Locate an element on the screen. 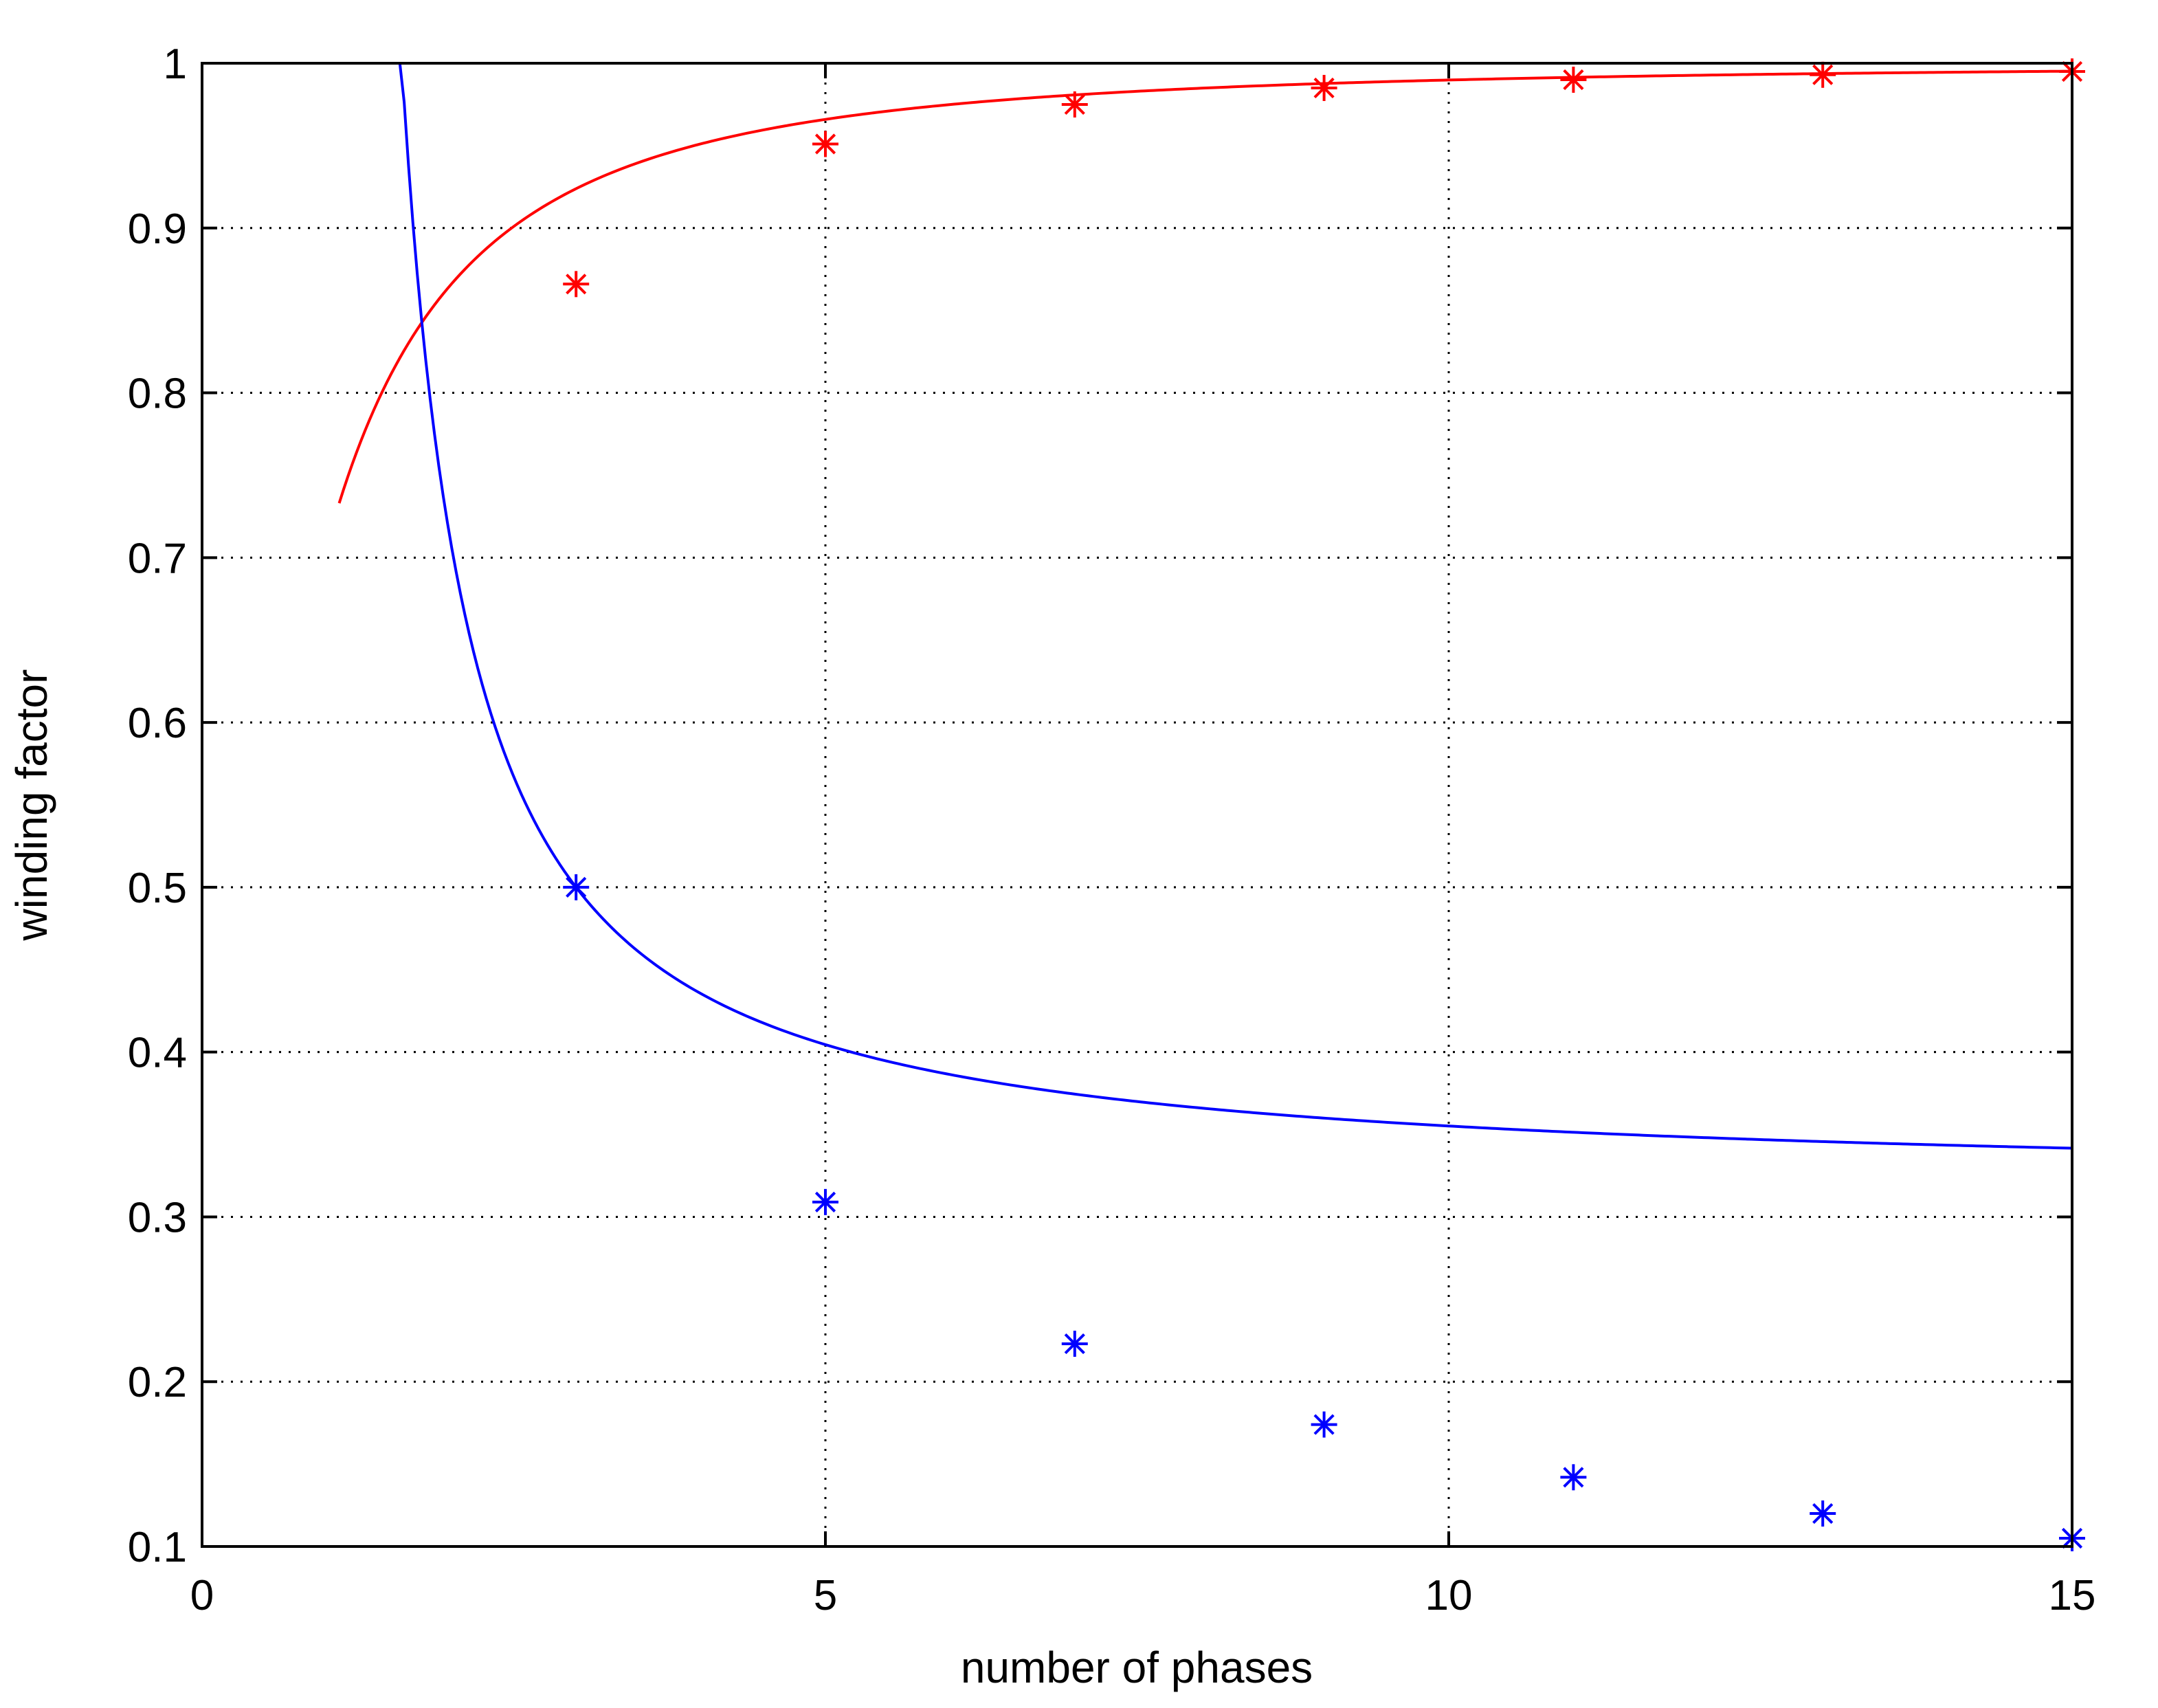 The height and width of the screenshot is (1708, 2158). x-tick-label: 5 is located at coordinates (825, 1595).